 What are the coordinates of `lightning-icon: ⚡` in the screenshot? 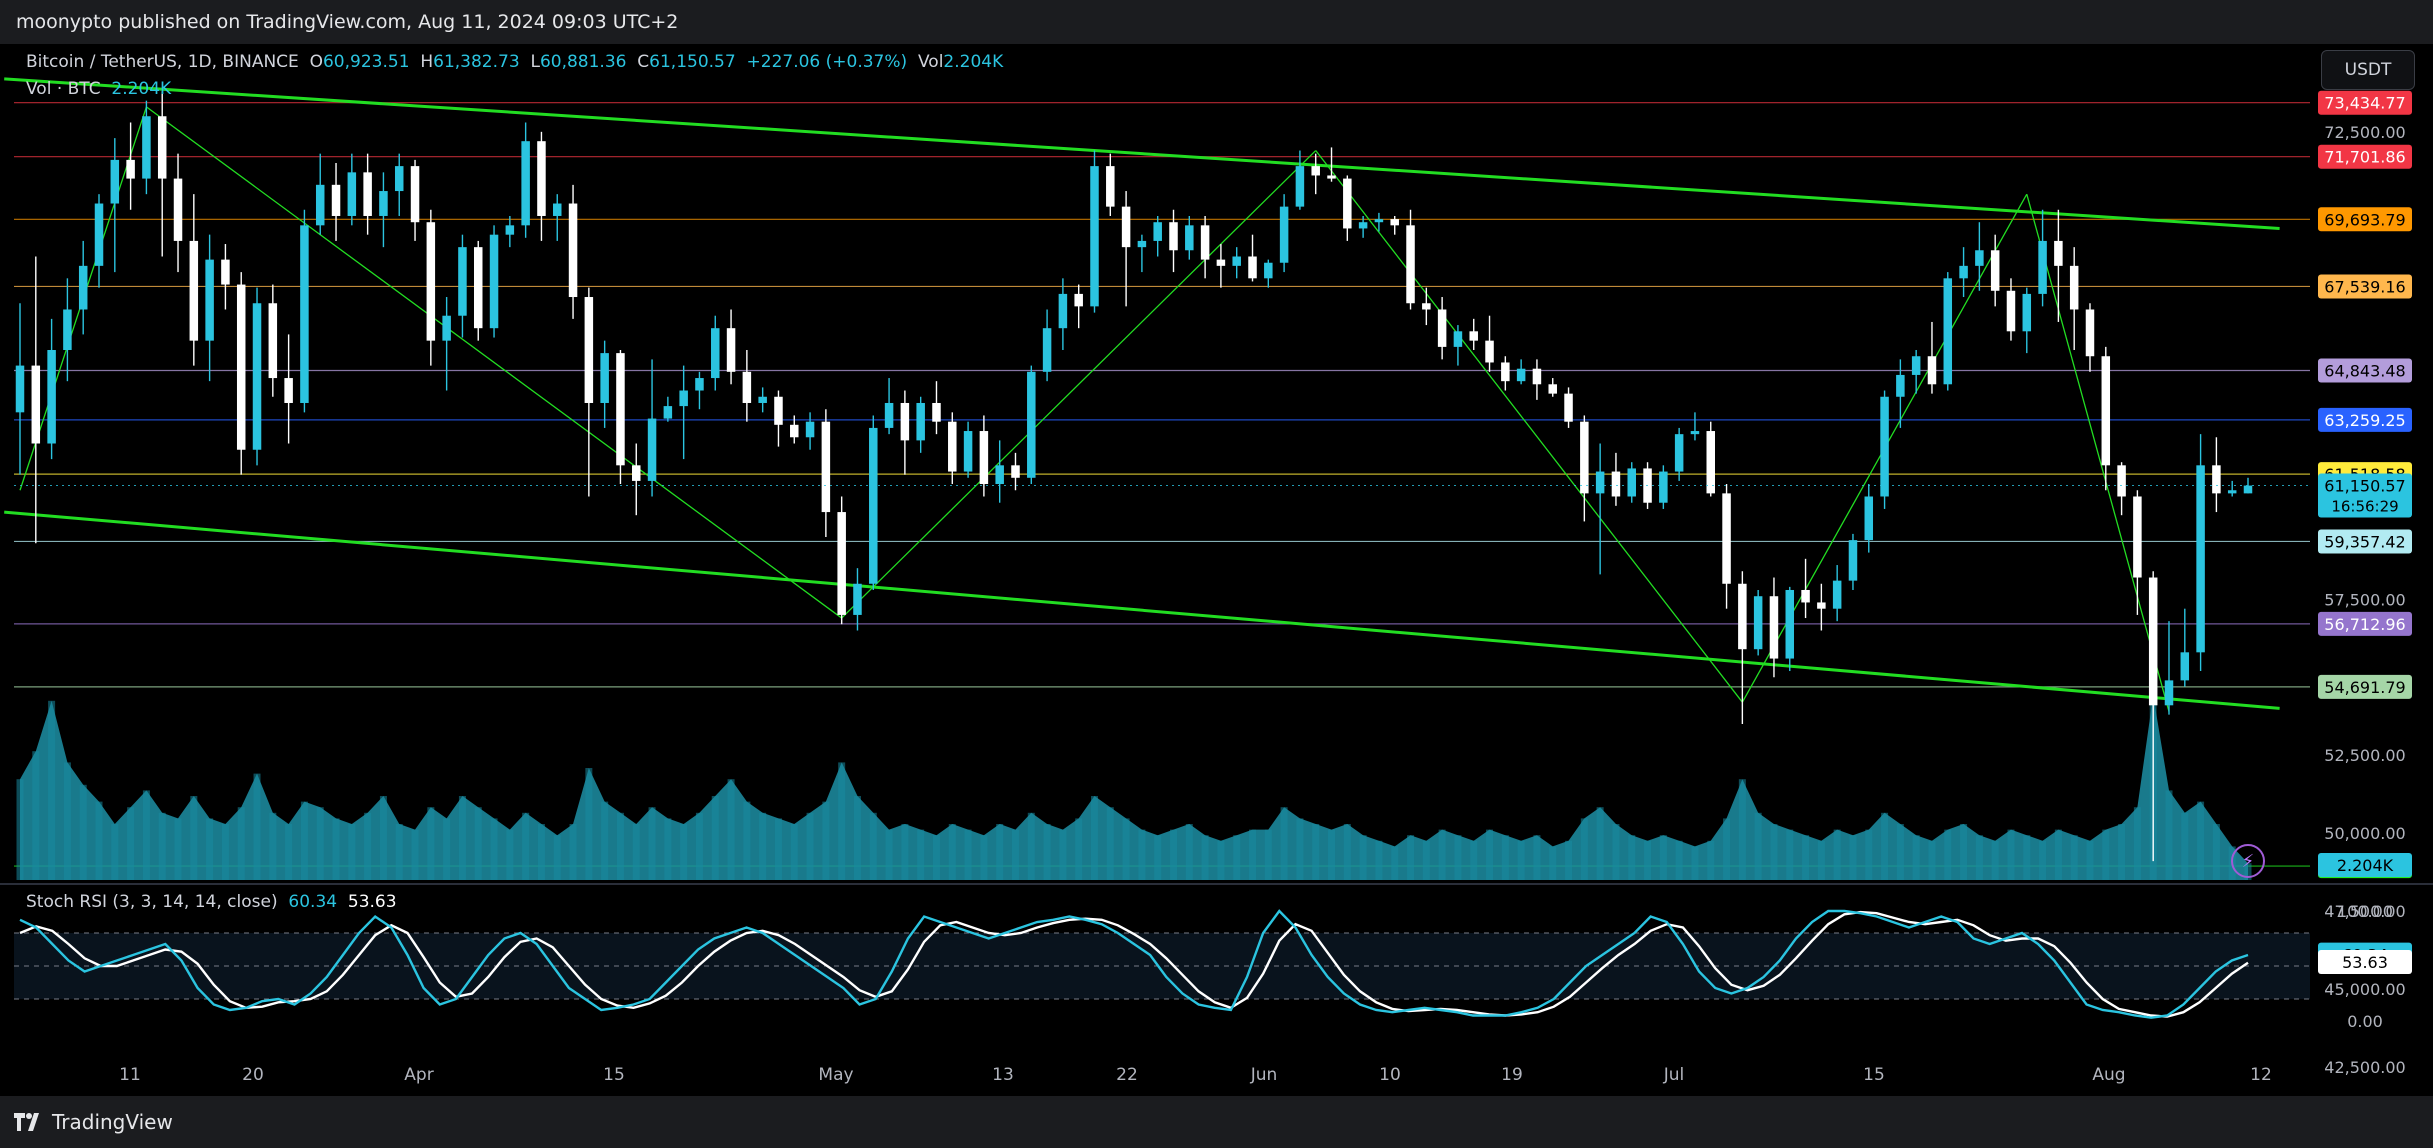 It's located at (2248, 861).